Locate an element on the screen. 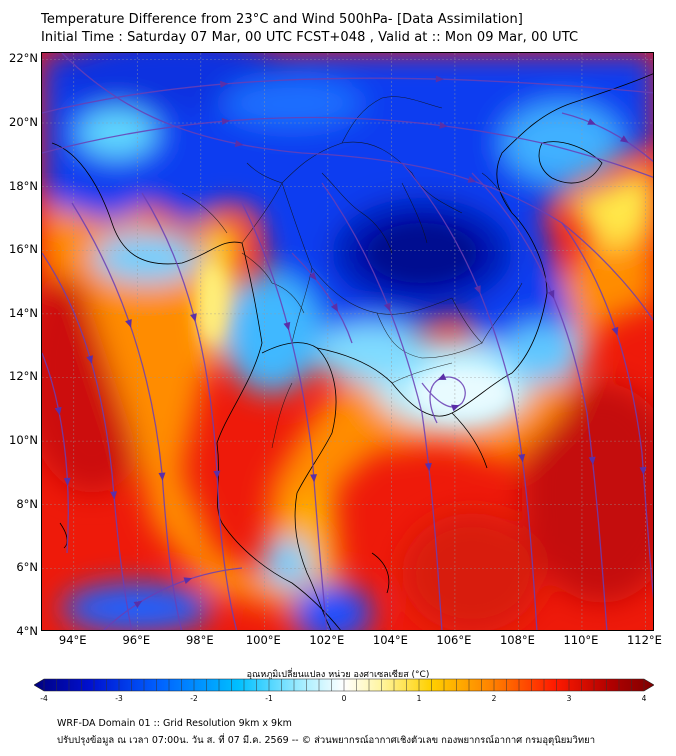 Image resolution: width=676 pixels, height=756 pixels. lat-label: 8°N is located at coordinates (27, 503).